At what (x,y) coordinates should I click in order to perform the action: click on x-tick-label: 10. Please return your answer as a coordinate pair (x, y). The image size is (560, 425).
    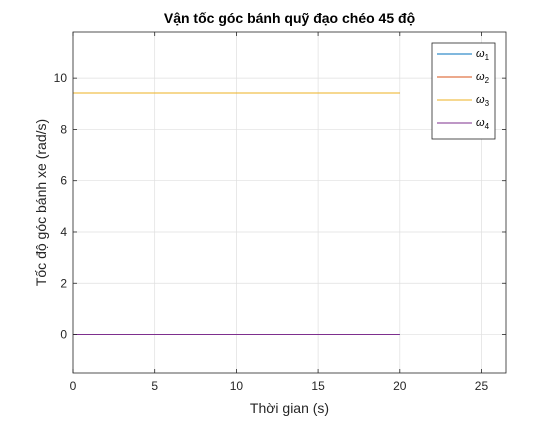
    Looking at the image, I should click on (237, 386).